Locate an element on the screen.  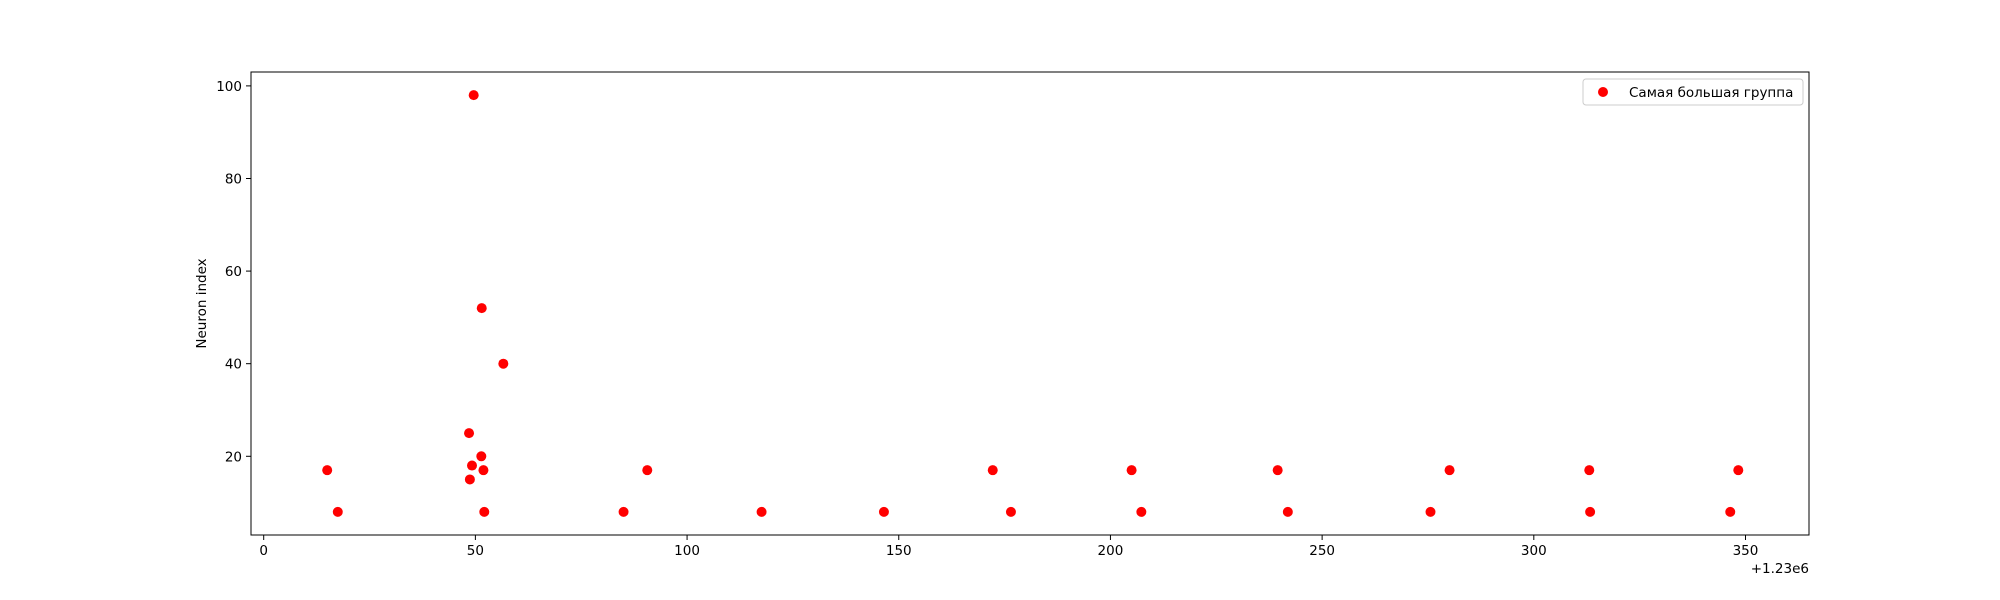
y-tick-label: 20 is located at coordinates (233, 457).